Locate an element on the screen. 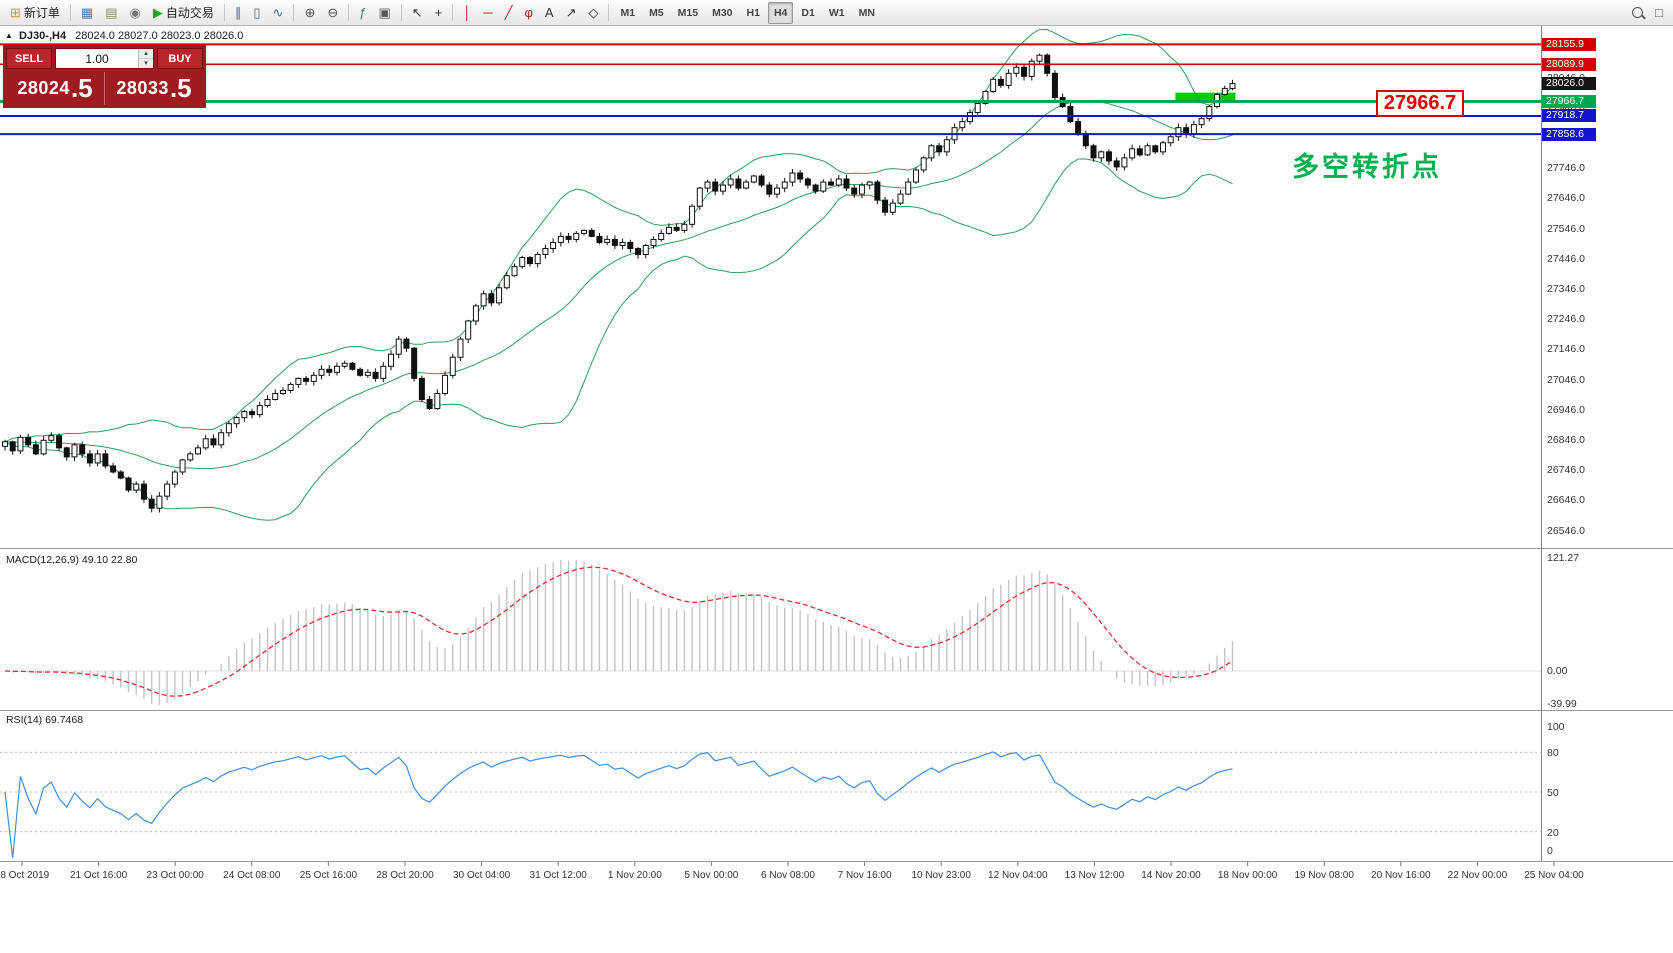  sell-price: 28024 .5 is located at coordinates (55, 88).